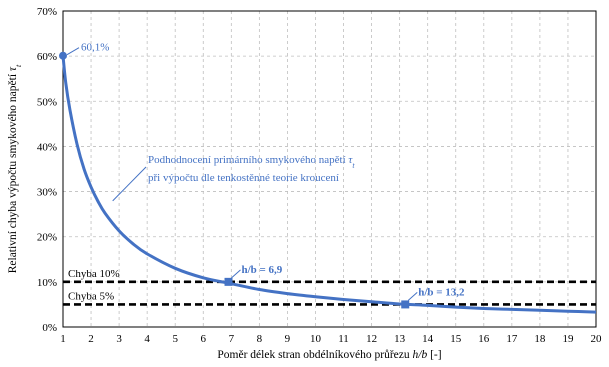  I want to click on x-tick-labels: 1 2 3 4 5 6 7 8 9 10 11 12 13 14 15 16 17 18 19 20, so click(331, 339).